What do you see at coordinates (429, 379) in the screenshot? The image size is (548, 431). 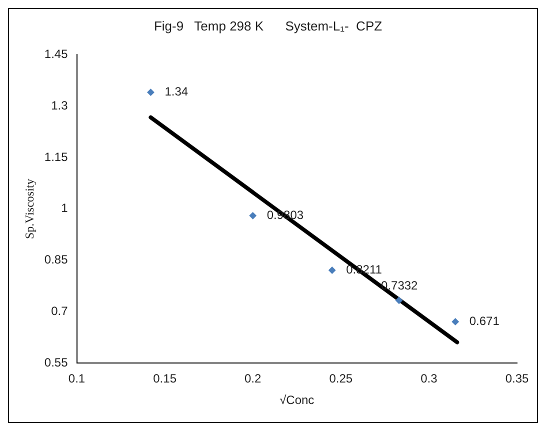 I see `x-tick-label: 0.3` at bounding box center [429, 379].